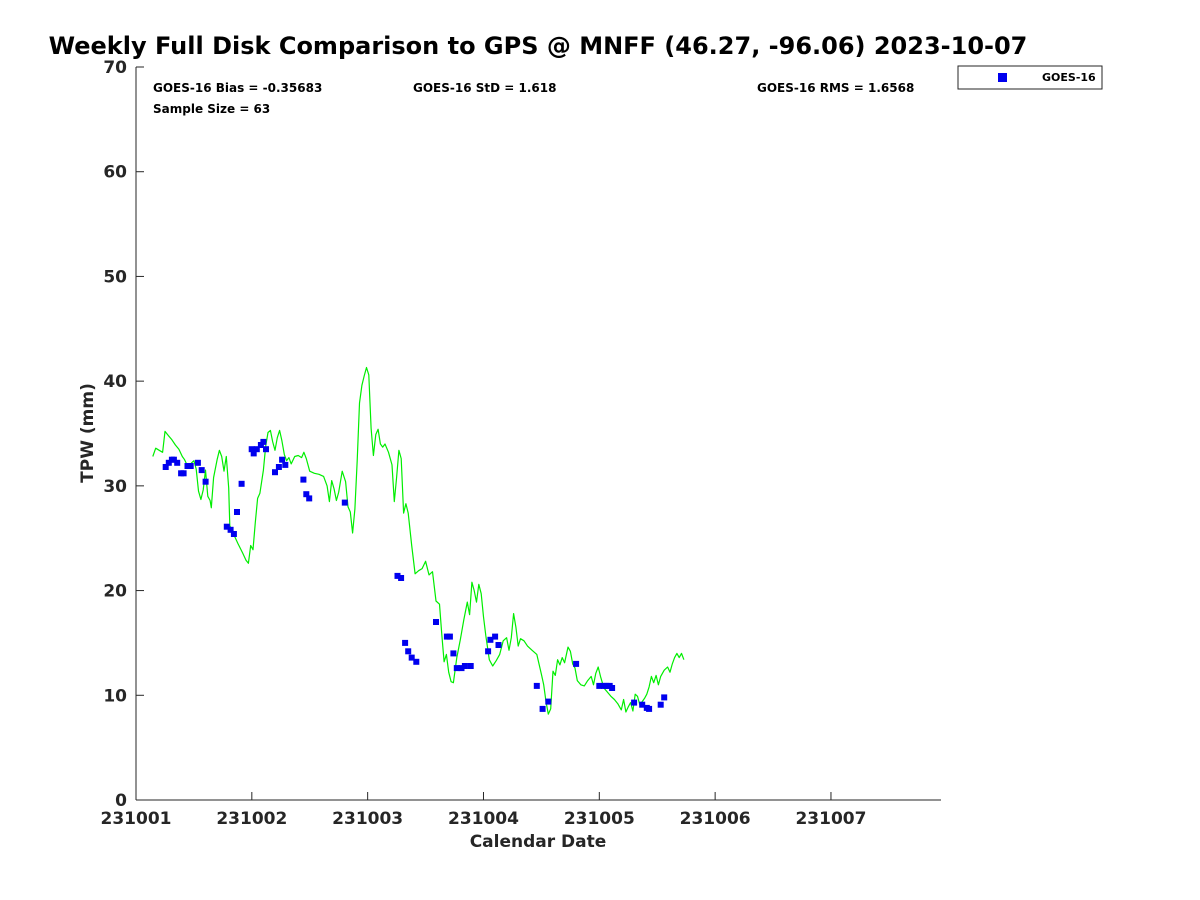 This screenshot has height=900, width=1200. What do you see at coordinates (484, 88) in the screenshot?
I see `std-annotation: GOES-16 StD = 1.618` at bounding box center [484, 88].